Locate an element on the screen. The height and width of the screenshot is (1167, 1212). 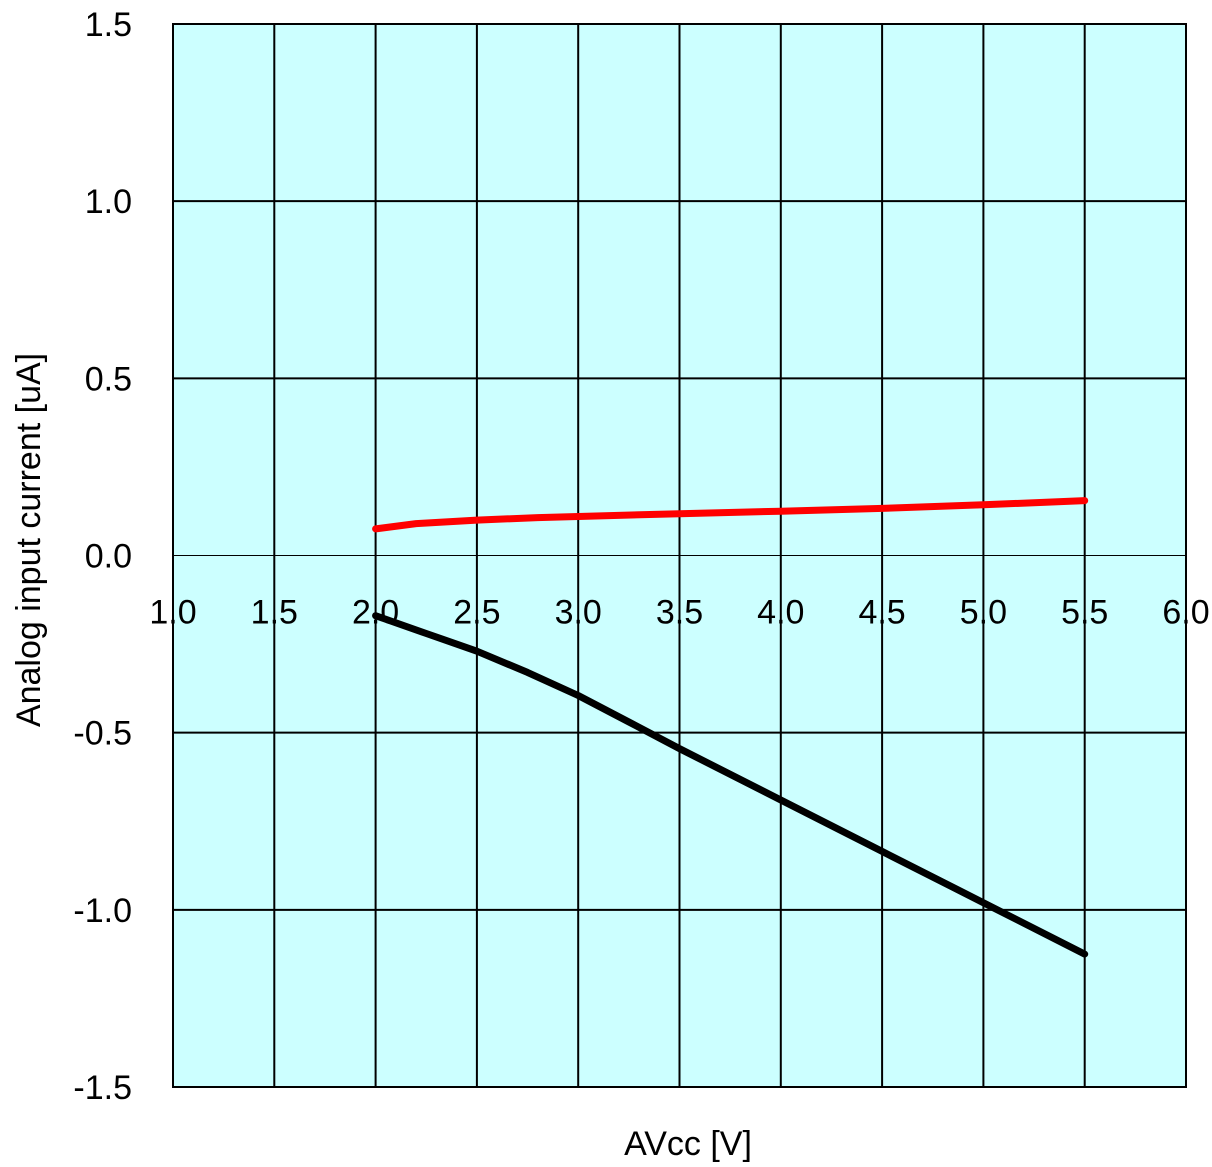
y-tick-label: 0.5 is located at coordinates (108, 379).